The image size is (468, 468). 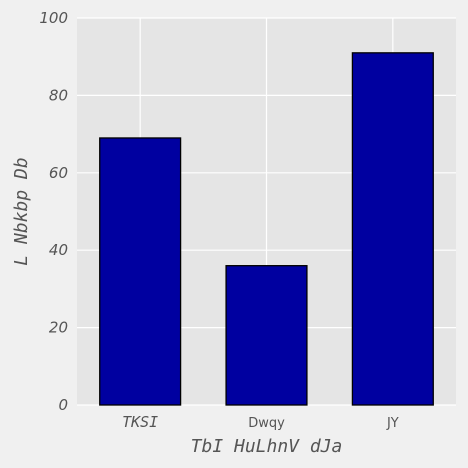 I want to click on y-tick-label: 100, so click(x=53, y=18).